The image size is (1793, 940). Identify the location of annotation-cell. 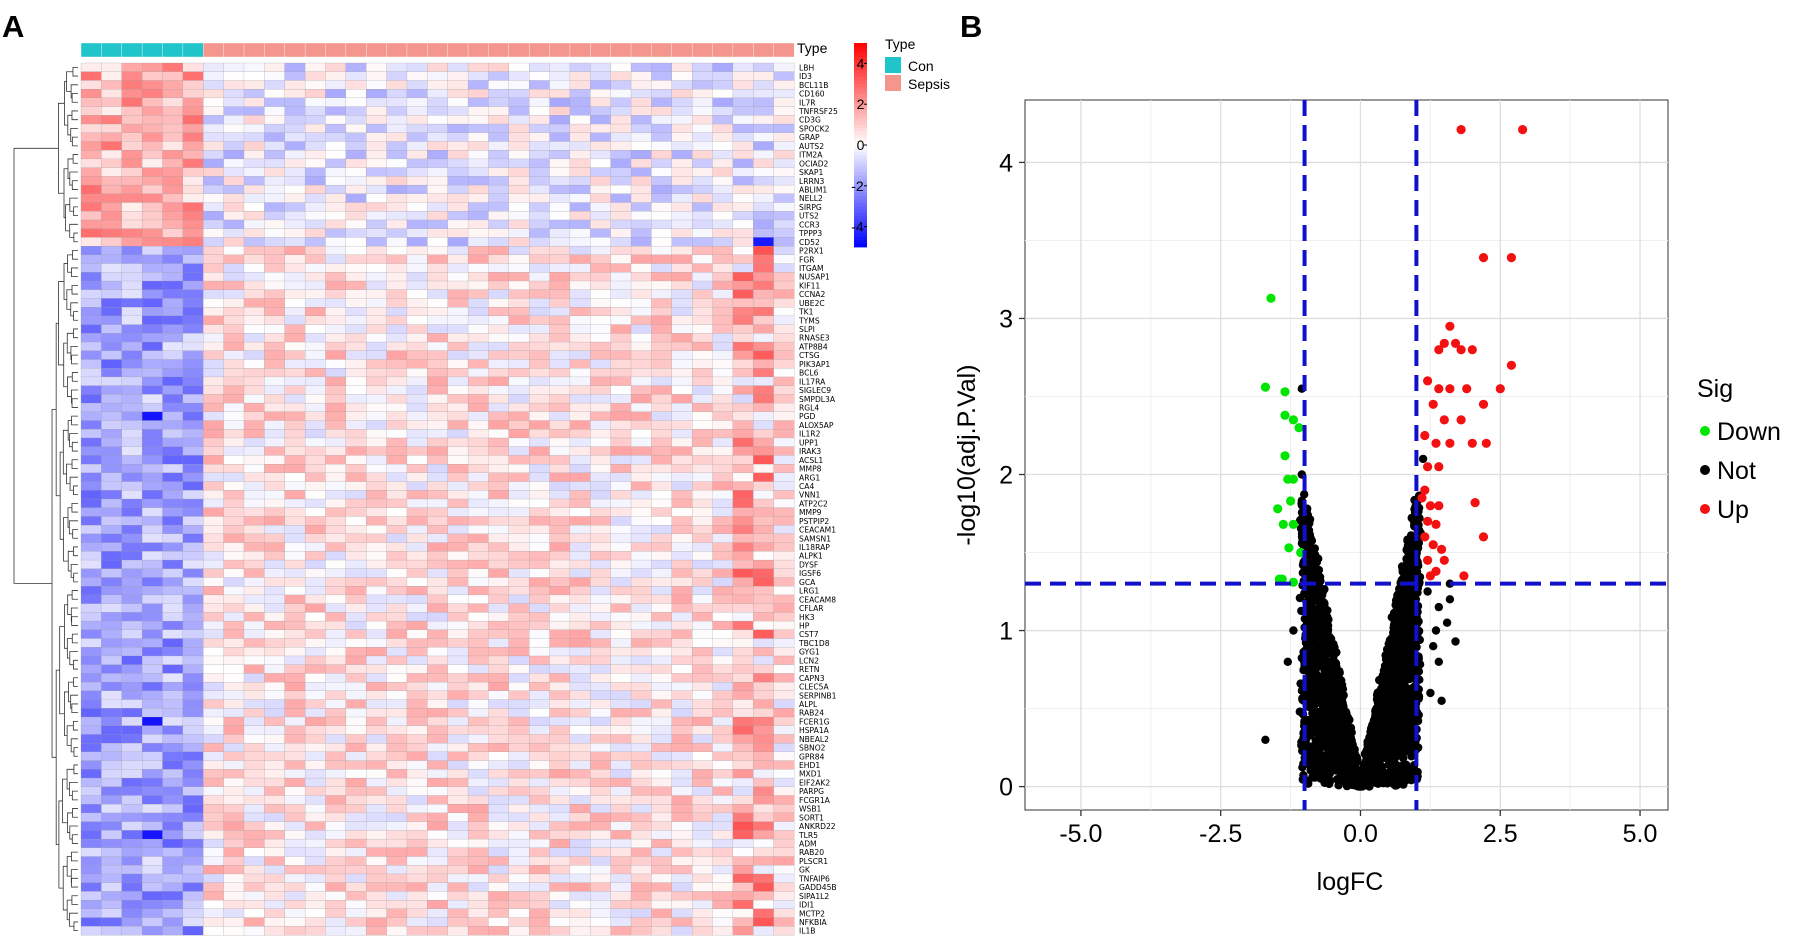
(702, 50).